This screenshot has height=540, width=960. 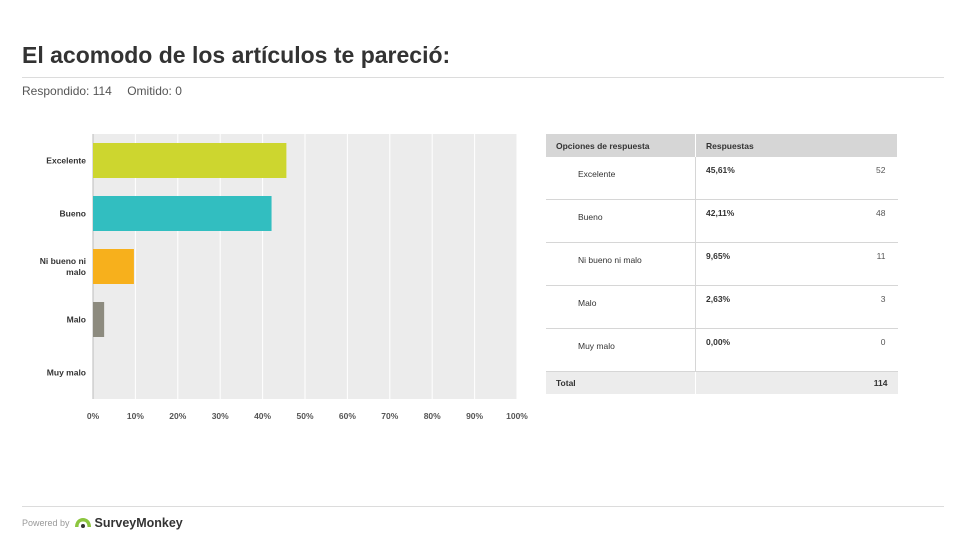 What do you see at coordinates (483, 506) in the screenshot?
I see `footer-divider` at bounding box center [483, 506].